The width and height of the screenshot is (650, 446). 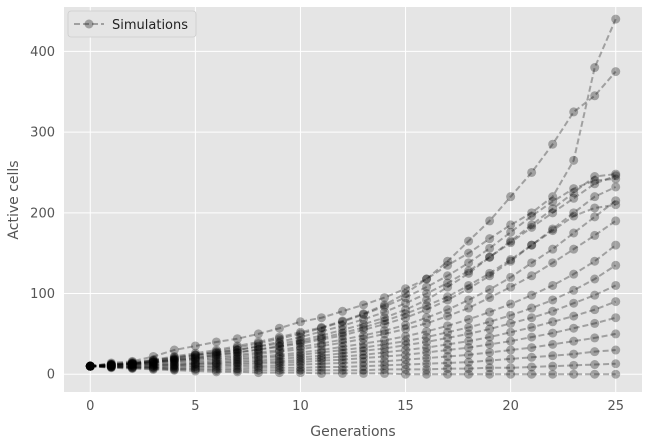 I want to click on series-line, so click(x=353, y=367).